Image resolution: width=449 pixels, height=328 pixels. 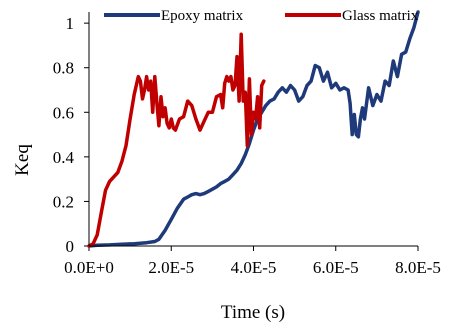 What do you see at coordinates (89, 267) in the screenshot?
I see `x-tick-label: 0.0E+0` at bounding box center [89, 267].